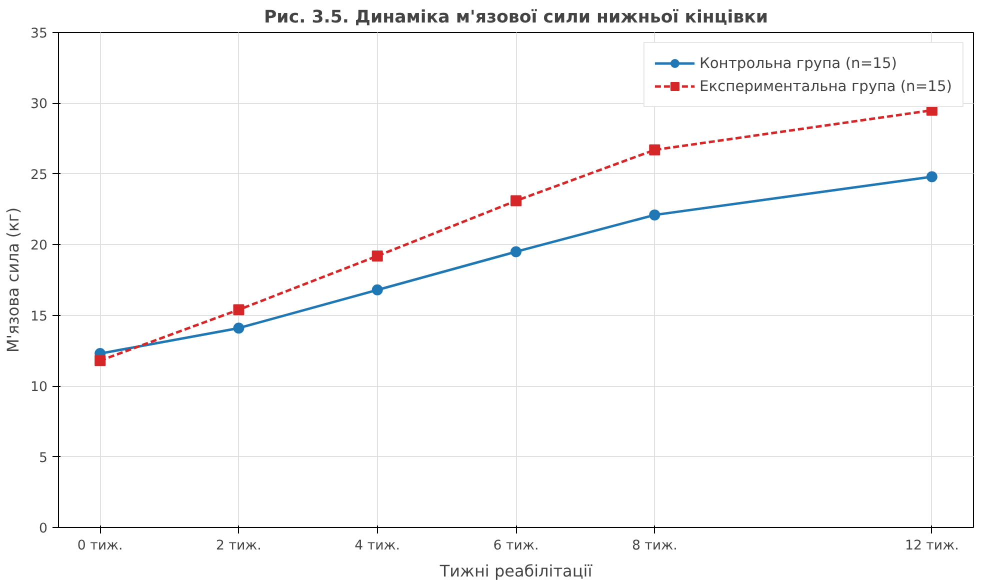 The width and height of the screenshot is (981, 583). What do you see at coordinates (39, 175) in the screenshot?
I see `y-tick-label: 25` at bounding box center [39, 175].